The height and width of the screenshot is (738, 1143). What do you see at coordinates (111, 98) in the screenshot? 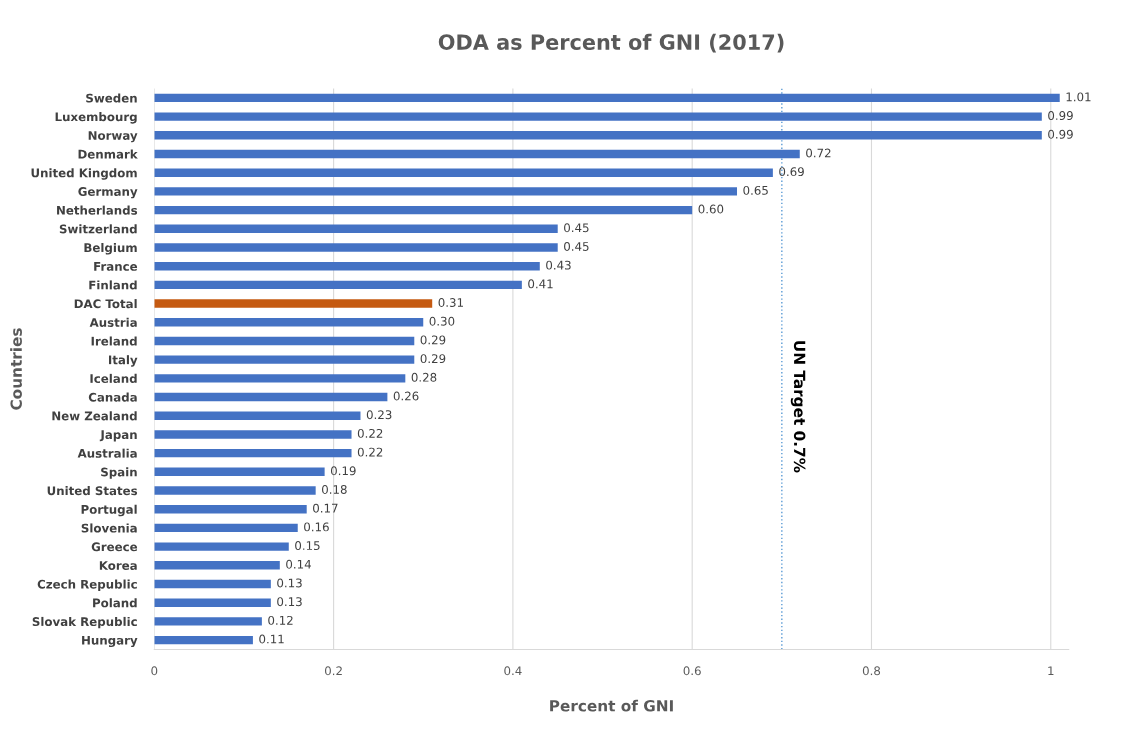
I see `y-tick-label: Sweden` at bounding box center [111, 98].